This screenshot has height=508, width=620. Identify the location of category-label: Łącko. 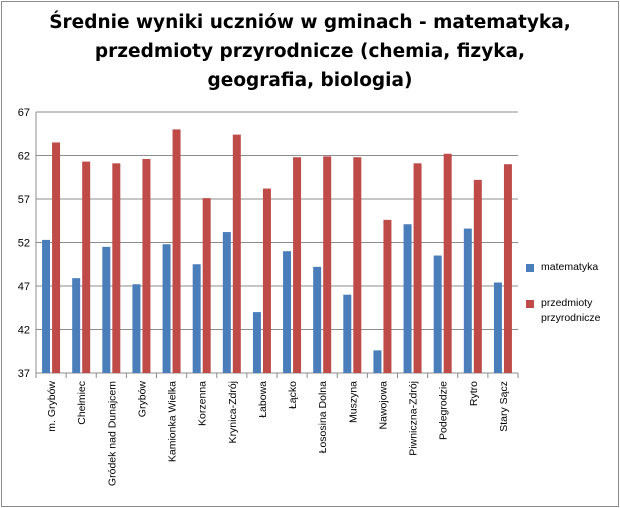
(293, 395).